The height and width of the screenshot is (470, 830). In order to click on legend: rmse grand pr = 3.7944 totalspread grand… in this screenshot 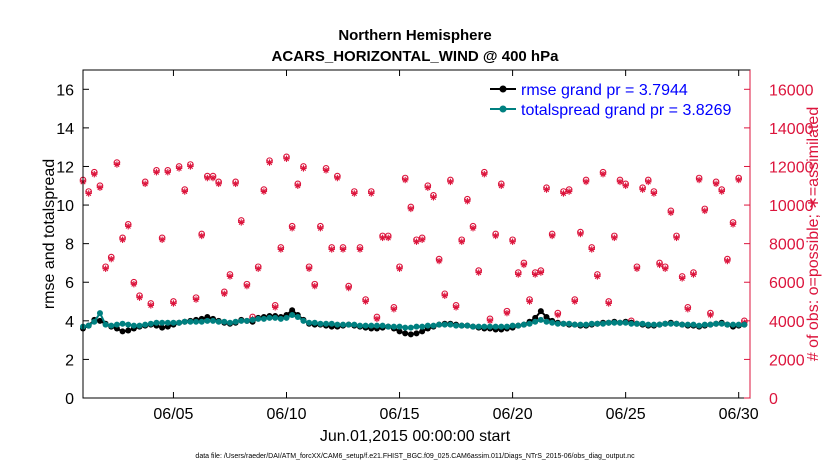, I will do `click(614, 101)`.